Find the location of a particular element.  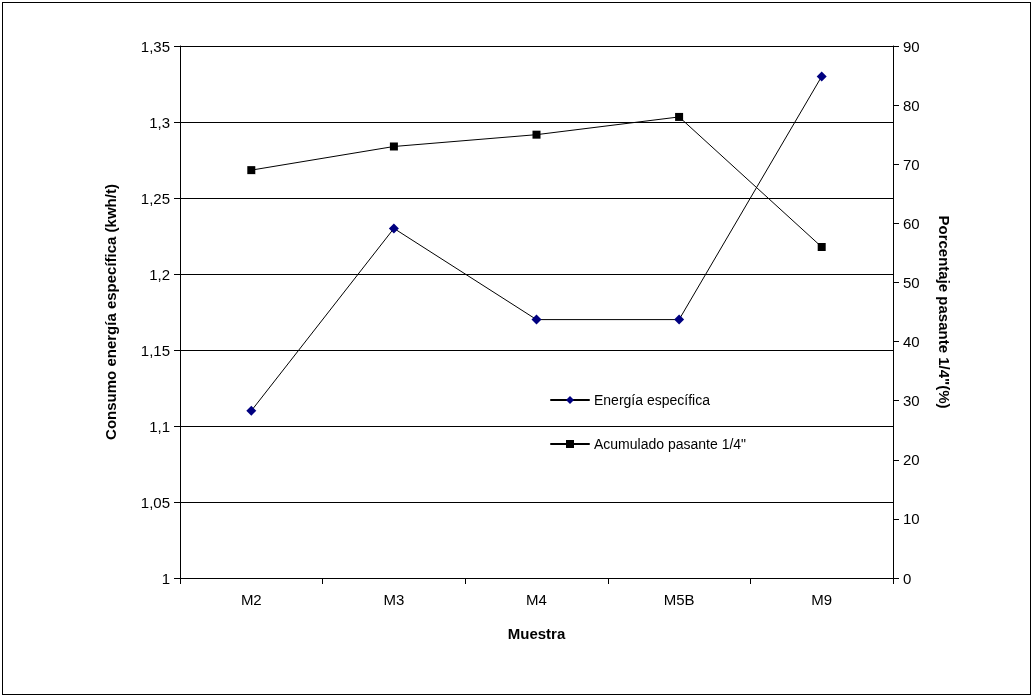

y2-tick-label: 10 is located at coordinates (911, 519).